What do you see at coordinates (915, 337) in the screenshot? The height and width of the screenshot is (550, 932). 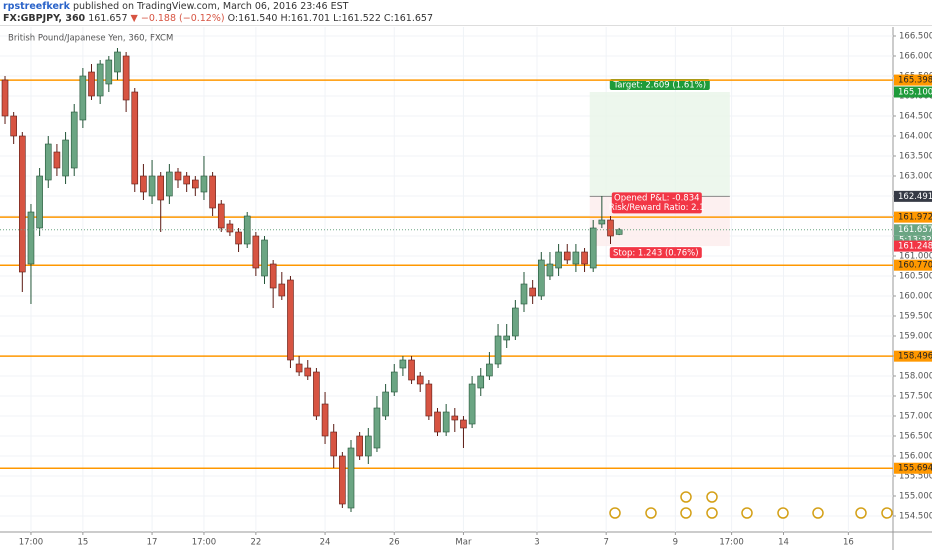 I see `y-tick-label: 159.000` at bounding box center [915, 337].